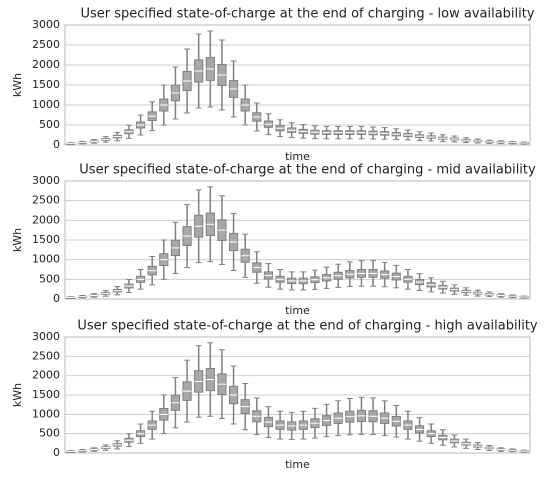  What do you see at coordinates (46, 394) in the screenshot?
I see `y-tick-label: 1500` at bounding box center [46, 394].